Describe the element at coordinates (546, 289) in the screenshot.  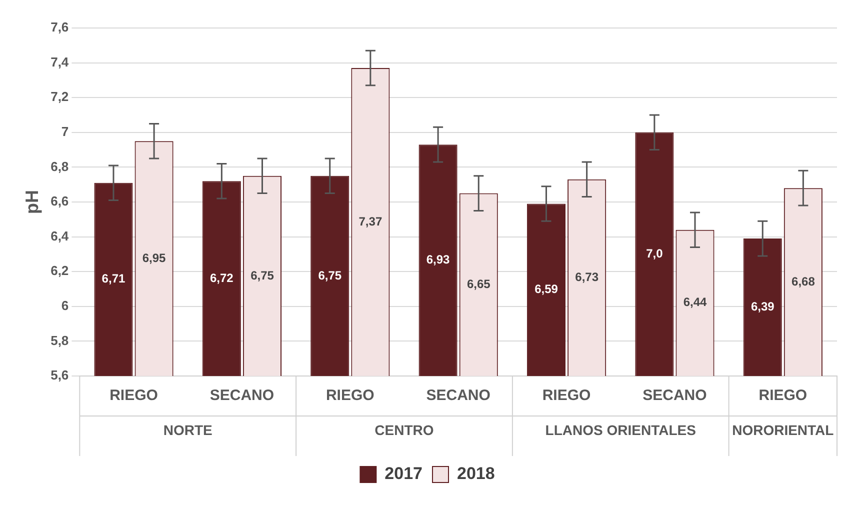
I see `data-label: 6,59` at that location.